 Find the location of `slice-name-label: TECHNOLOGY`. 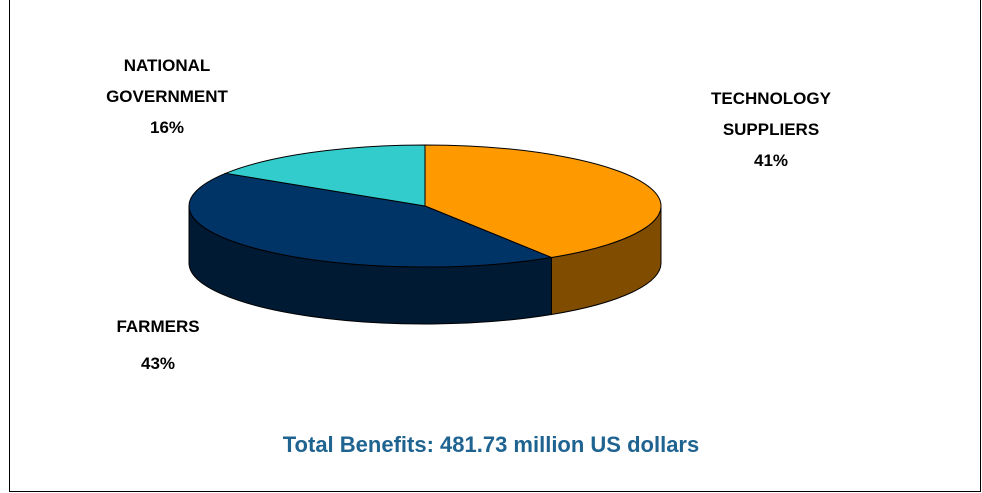

slice-name-label: TECHNOLOGY is located at coordinates (771, 98).